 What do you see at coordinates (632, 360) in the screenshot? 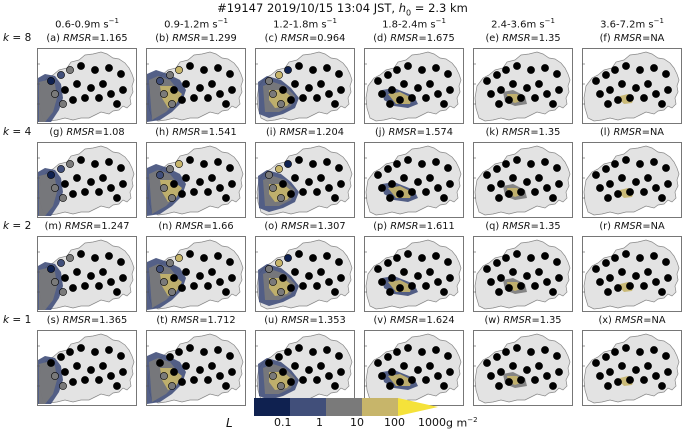
I see `map-panel: (x) RMSR=NA` at bounding box center [632, 360].